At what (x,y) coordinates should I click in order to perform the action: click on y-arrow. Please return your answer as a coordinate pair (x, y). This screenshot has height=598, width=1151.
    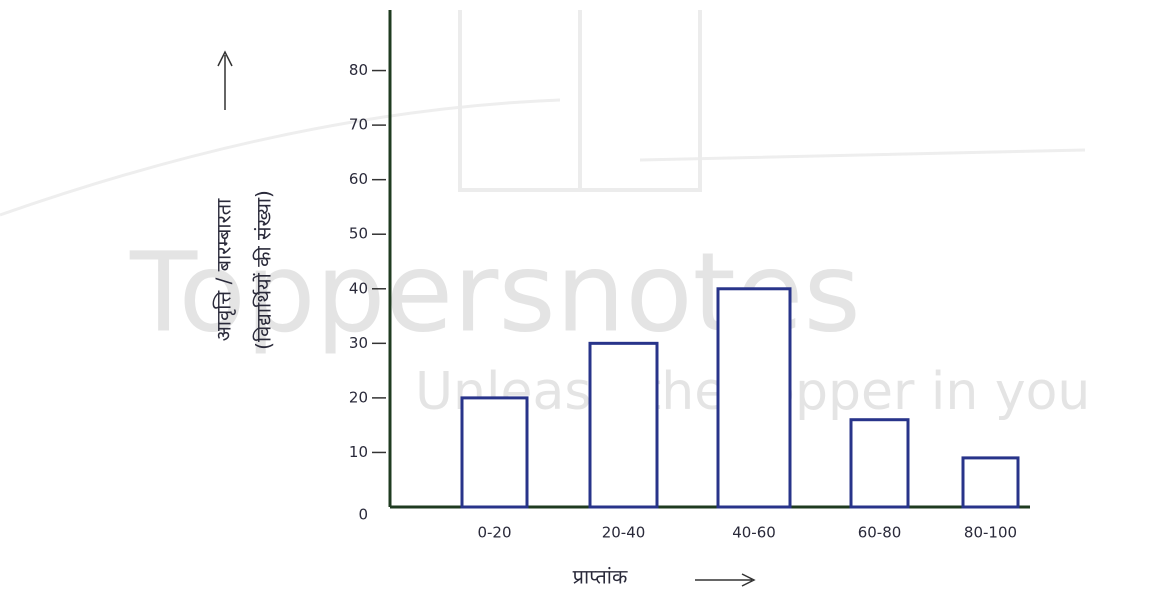
    Looking at the image, I should click on (225, 80).